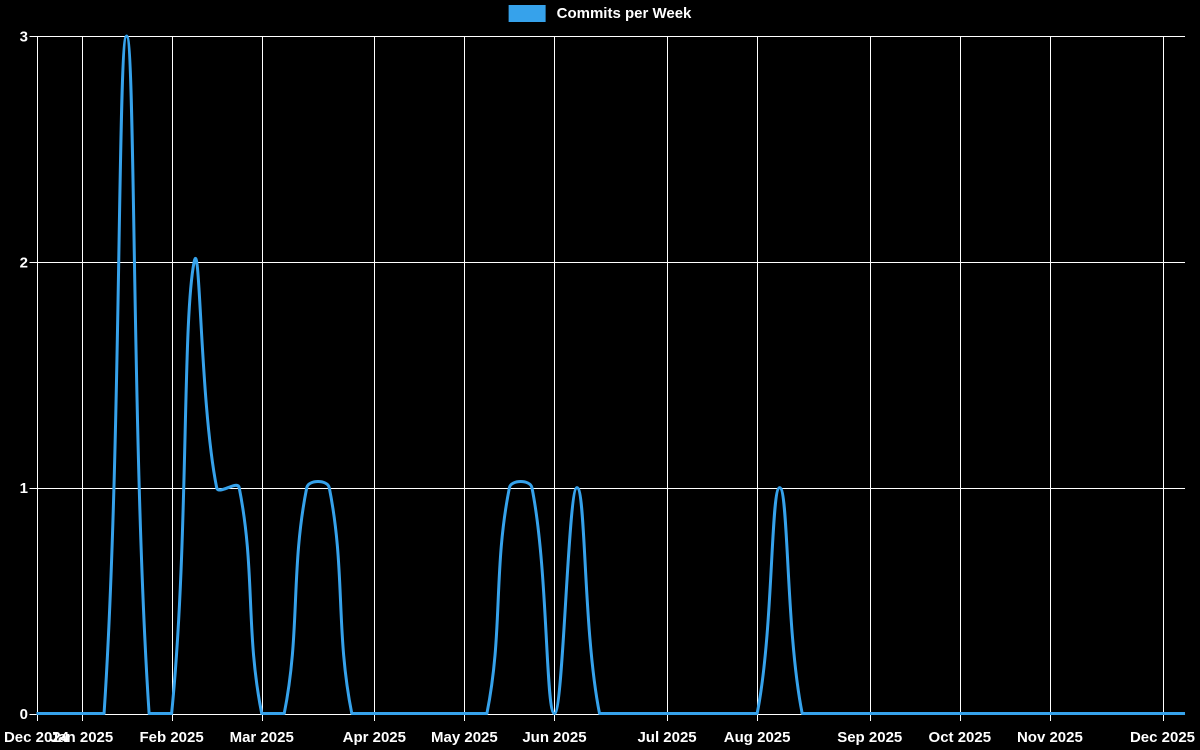 The height and width of the screenshot is (750, 1200). I want to click on x-tick-label: Nov 2025, so click(1050, 737).